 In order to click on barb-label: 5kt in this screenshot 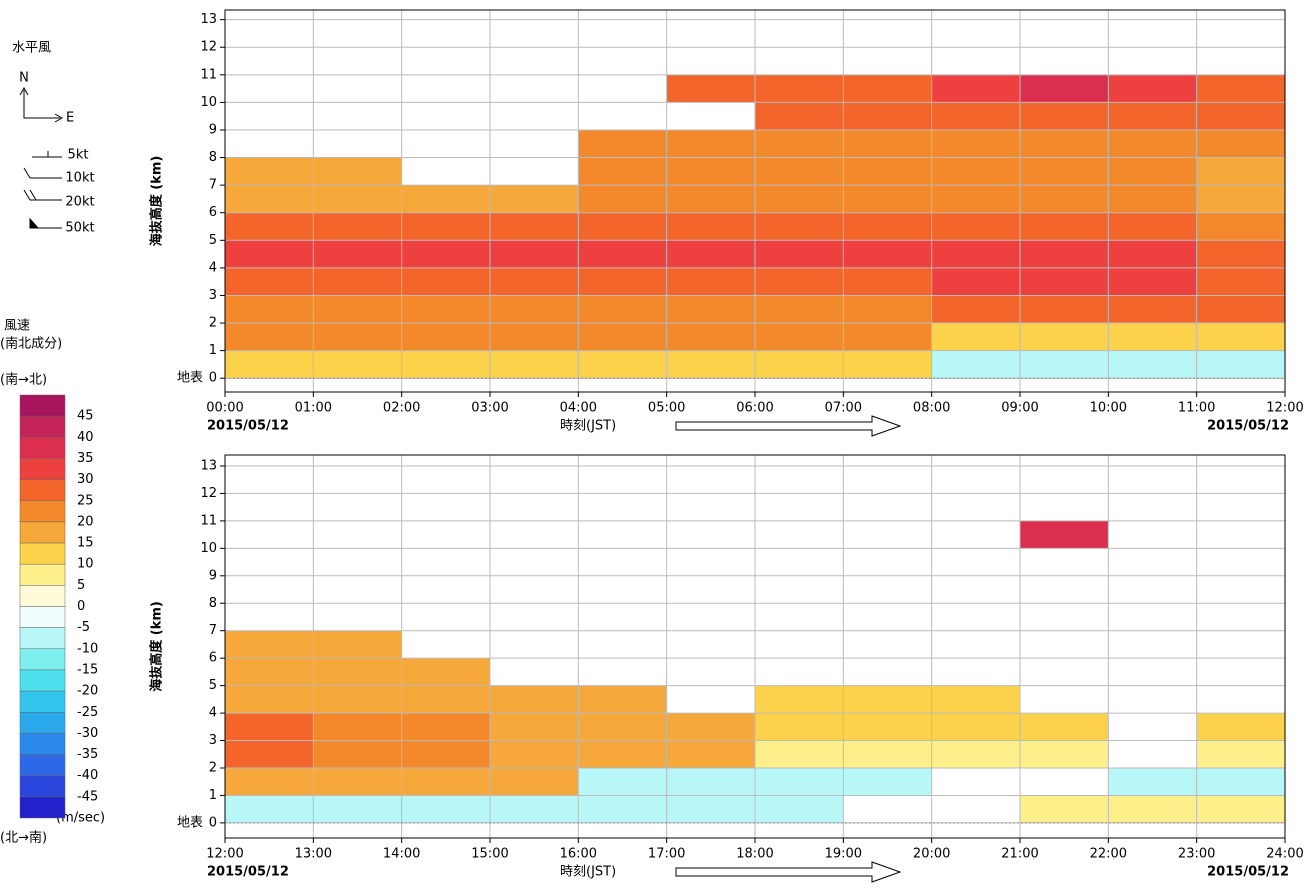, I will do `click(78, 155)`.